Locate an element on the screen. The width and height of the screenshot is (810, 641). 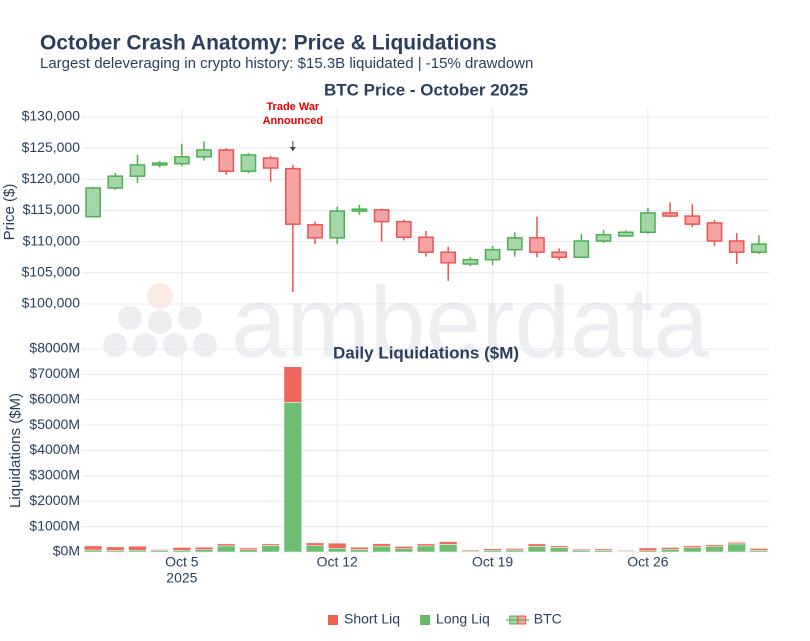
legend-label: BTC is located at coordinates (548, 619).